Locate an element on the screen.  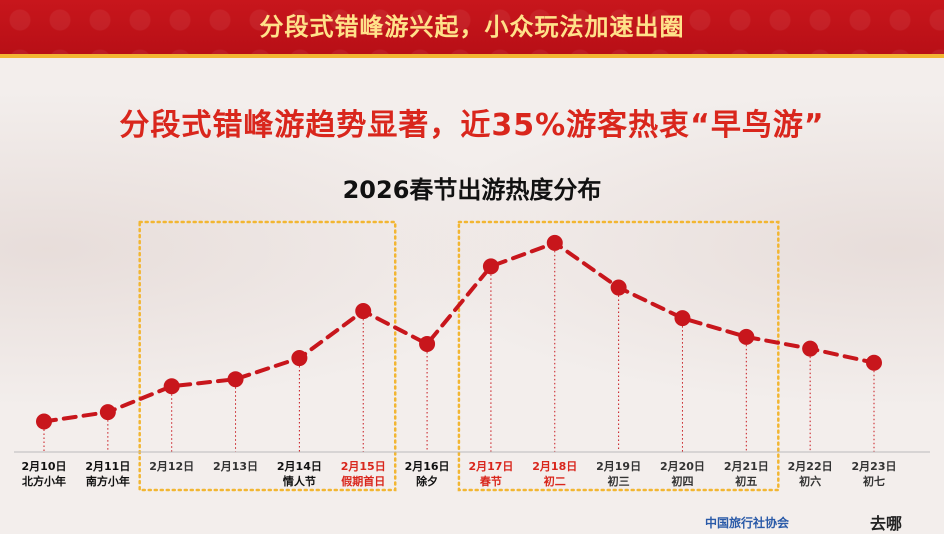
x-tick-date: 2月20日 is located at coordinates (682, 466).